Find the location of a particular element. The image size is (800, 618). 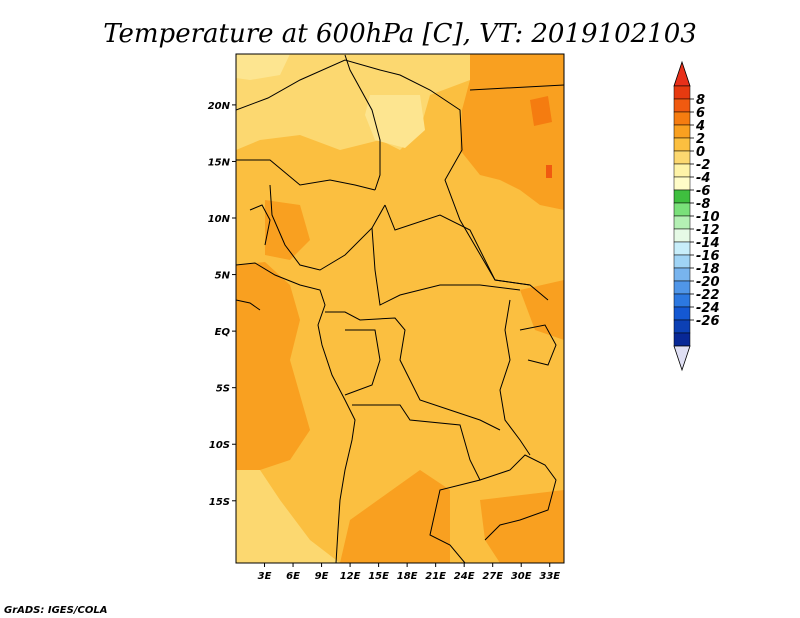

y-tick-label: 10N is located at coordinates (219, 219).